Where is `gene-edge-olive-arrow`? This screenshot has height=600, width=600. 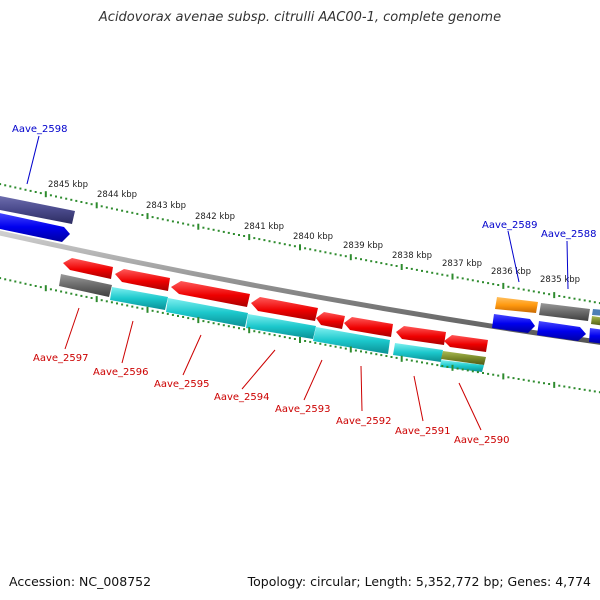 gene-edge-olive-arrow is located at coordinates (595, 321).